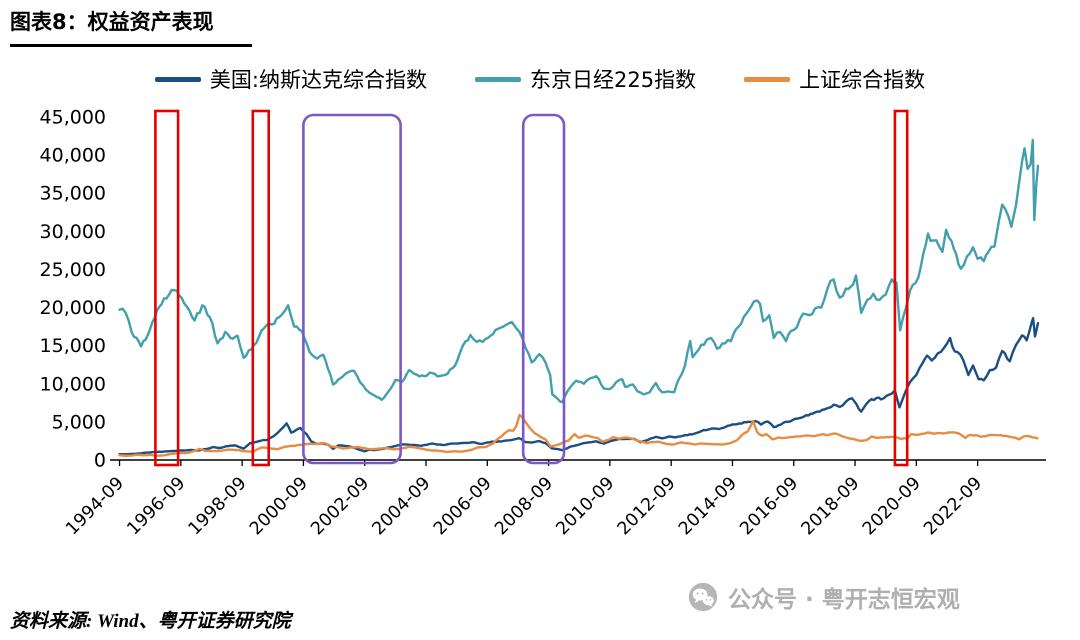  What do you see at coordinates (100, 461) in the screenshot?
I see `y-axis-label: 0` at bounding box center [100, 461].